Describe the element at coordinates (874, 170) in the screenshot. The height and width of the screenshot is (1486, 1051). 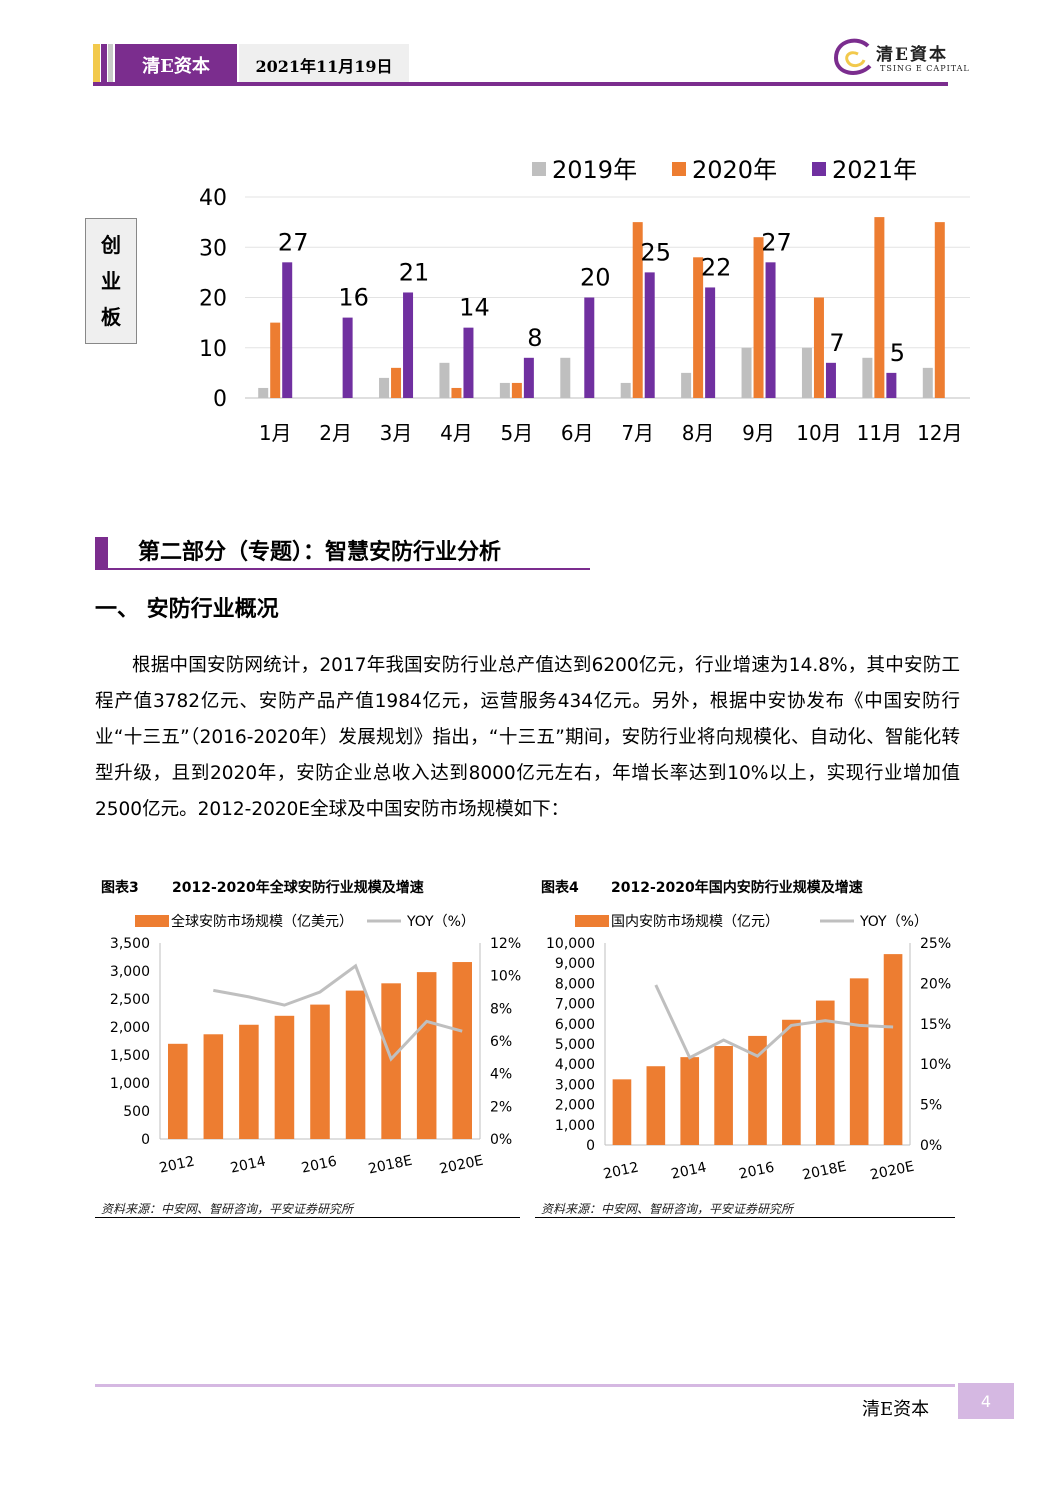
I see `legend-label: 2021年` at that location.